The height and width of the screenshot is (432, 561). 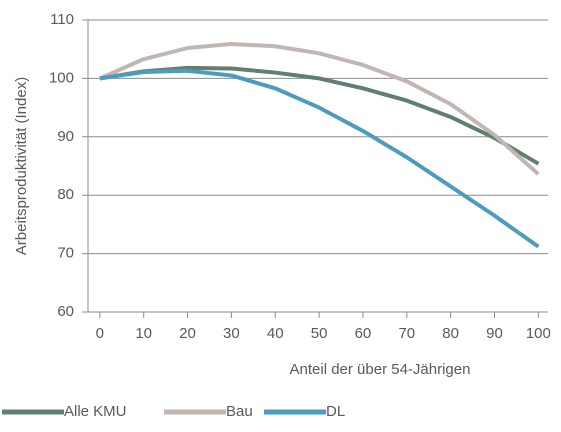 What do you see at coordinates (450, 333) in the screenshot?
I see `x-tick-label: 80` at bounding box center [450, 333].